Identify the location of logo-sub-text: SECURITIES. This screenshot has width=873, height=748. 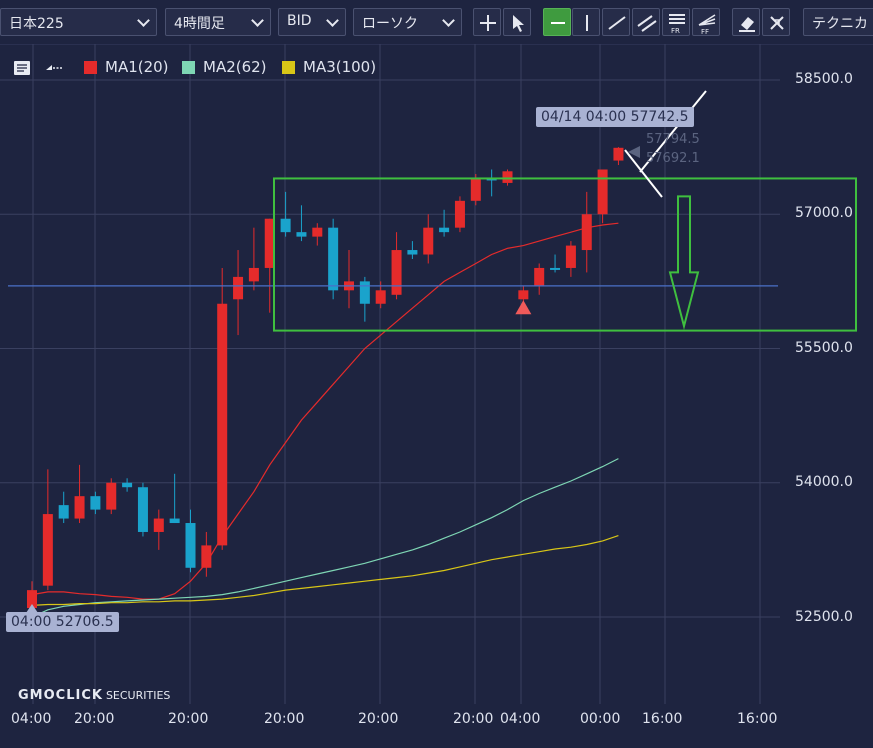
(138, 695).